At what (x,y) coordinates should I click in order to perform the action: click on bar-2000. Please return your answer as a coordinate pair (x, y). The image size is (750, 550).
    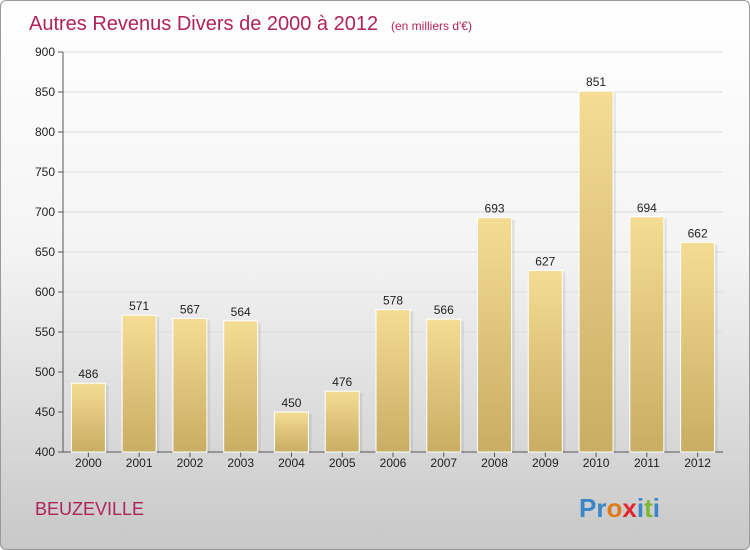
    Looking at the image, I should click on (88, 417).